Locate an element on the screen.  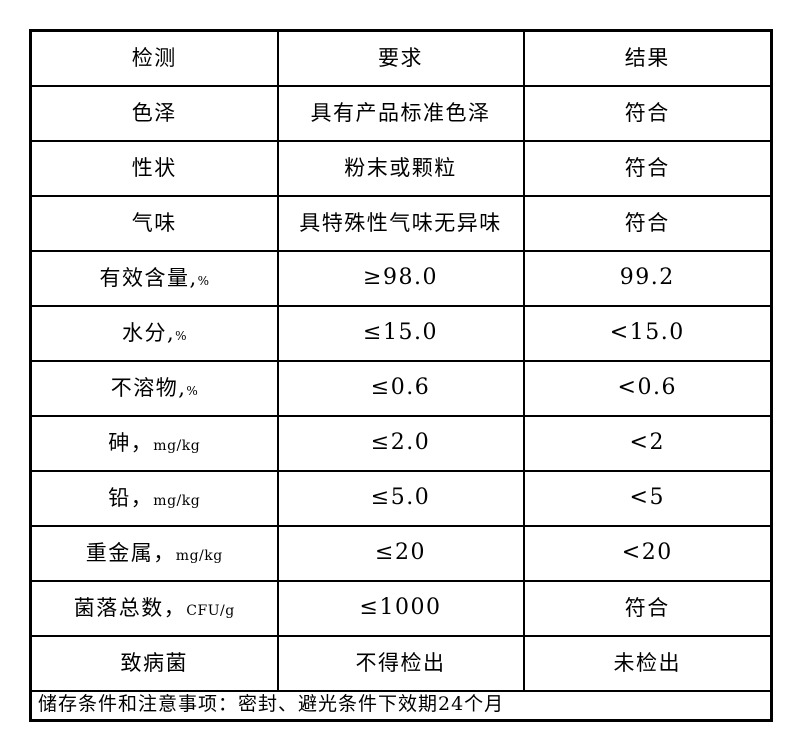
cell-item: 色泽 is located at coordinates (154, 113).